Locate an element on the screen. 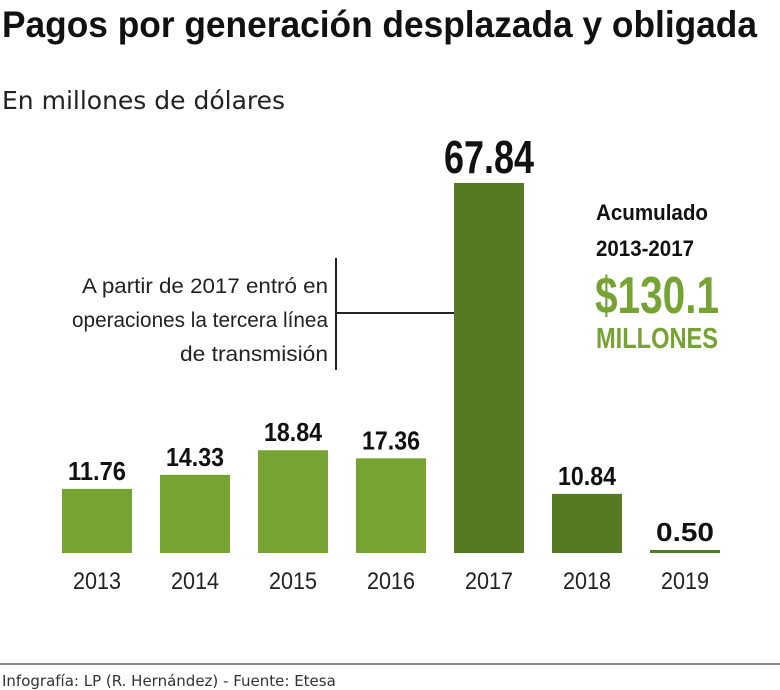 This screenshot has height=690, width=780. callout-amount: $130.1 is located at coordinates (657, 296).